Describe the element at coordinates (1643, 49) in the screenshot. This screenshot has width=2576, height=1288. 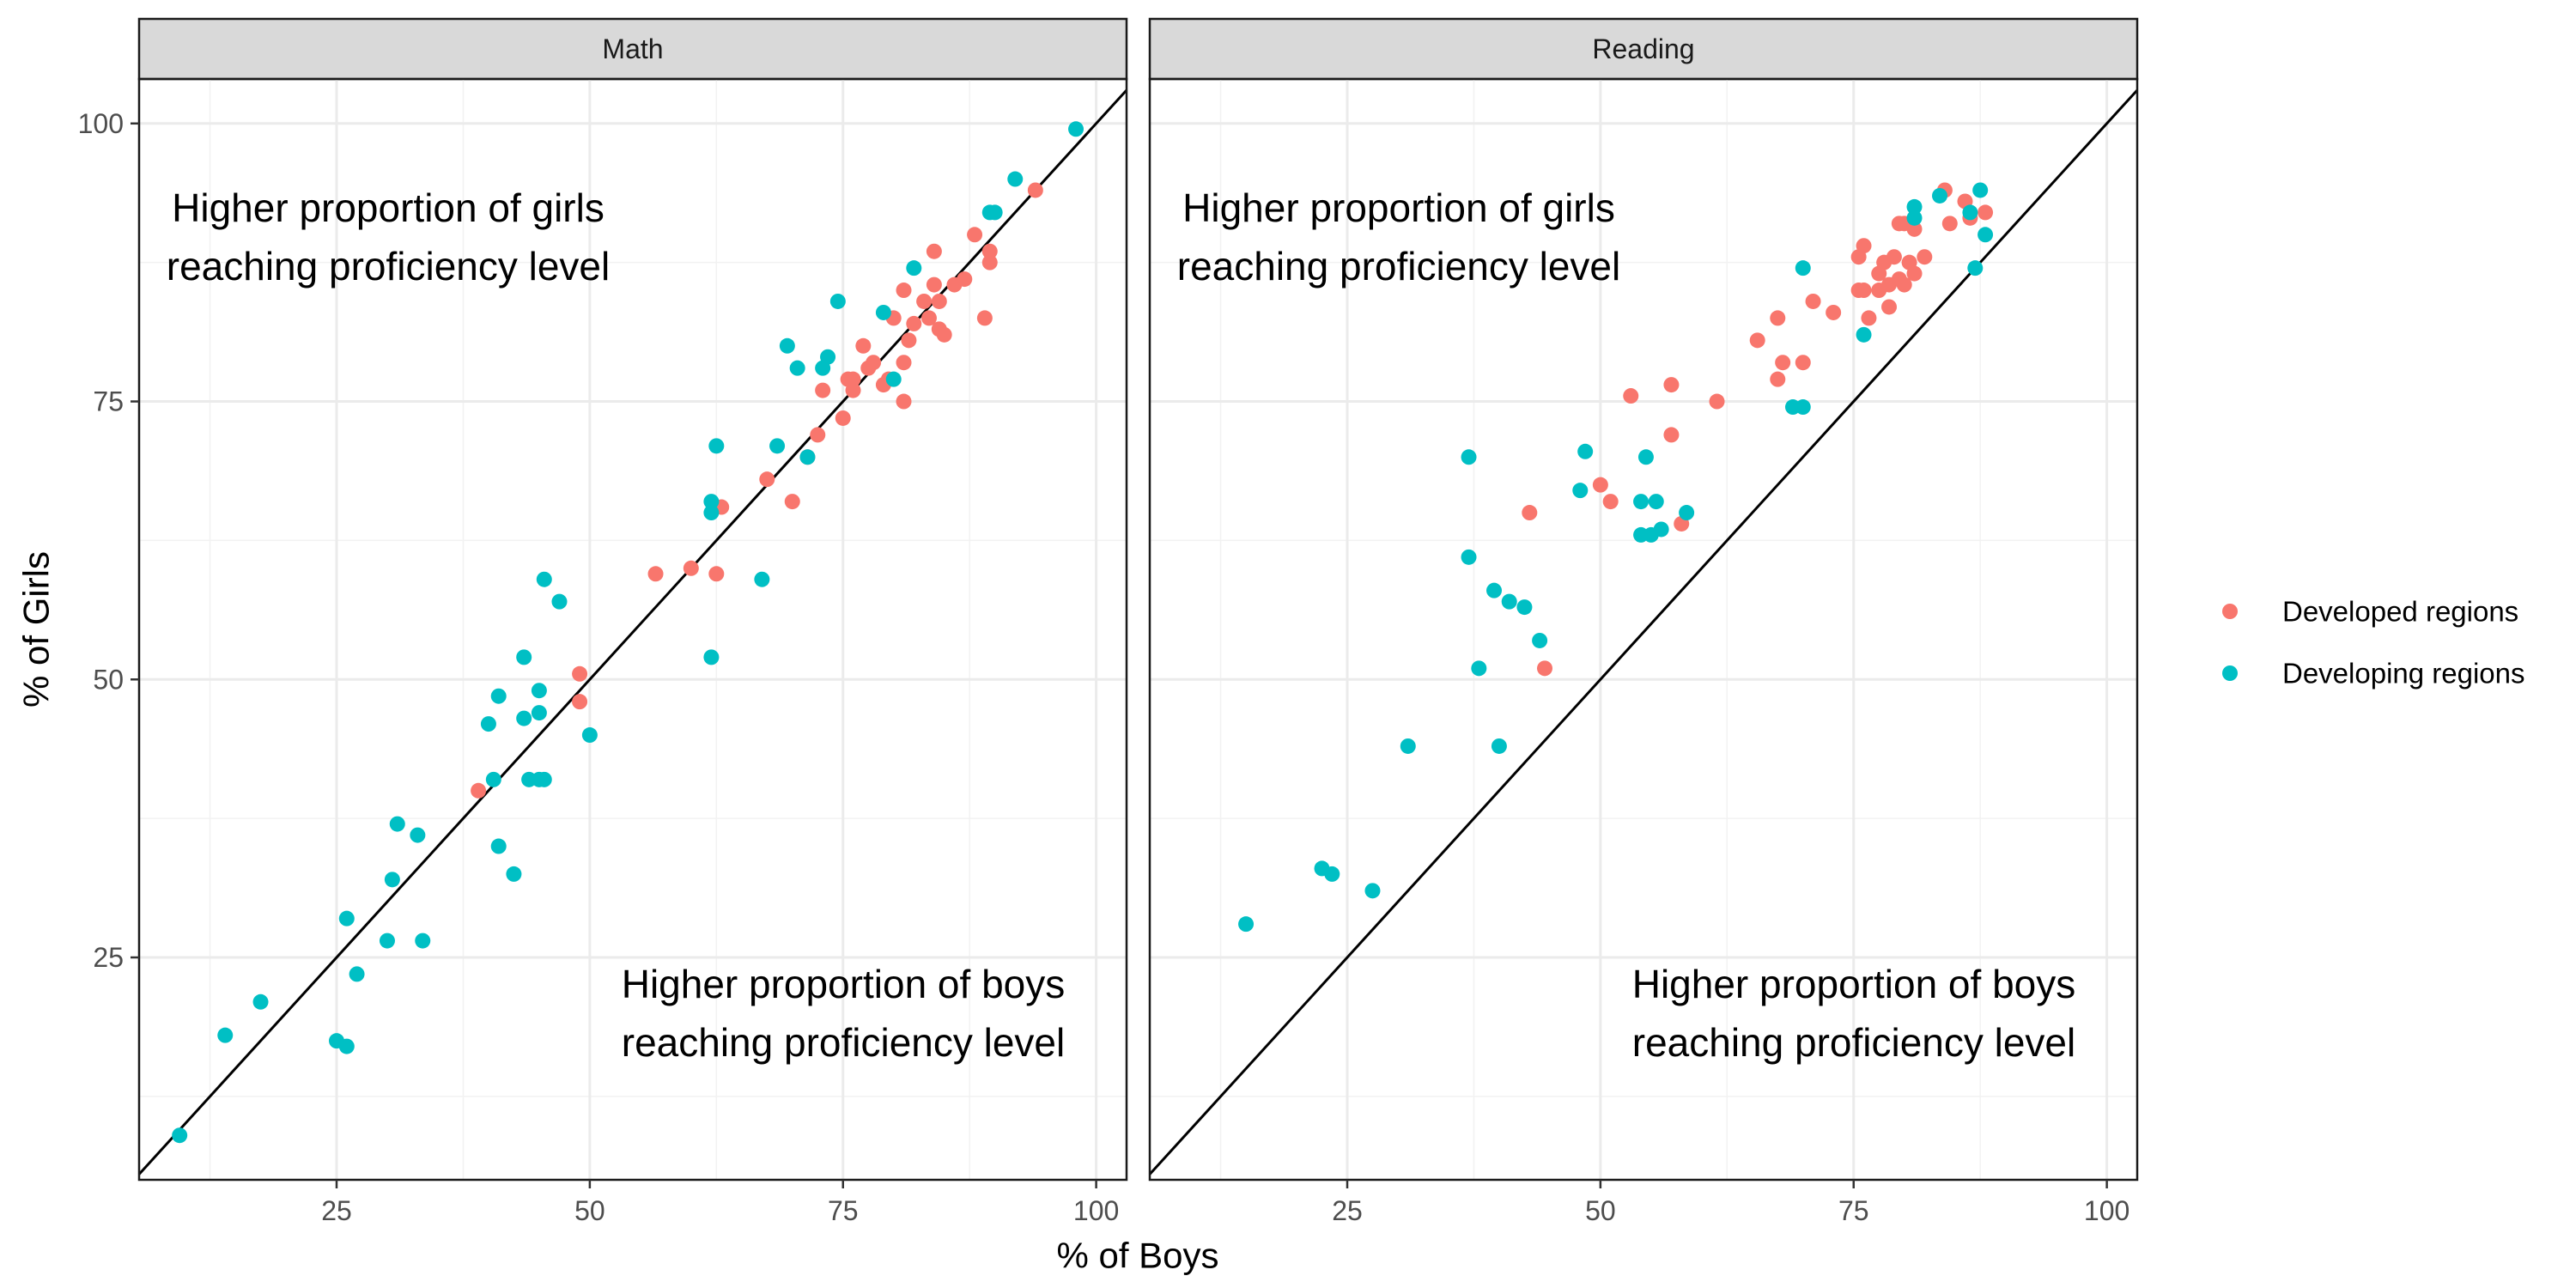
I see `strip-reading` at that location.